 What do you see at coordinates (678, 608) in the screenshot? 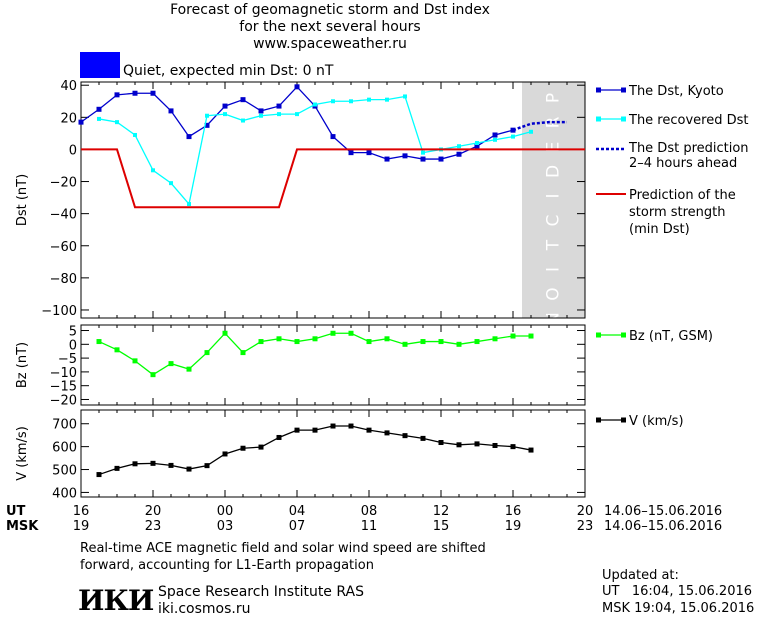
I see `updated-msk: MSK 19:04, 15.06.2016` at bounding box center [678, 608].